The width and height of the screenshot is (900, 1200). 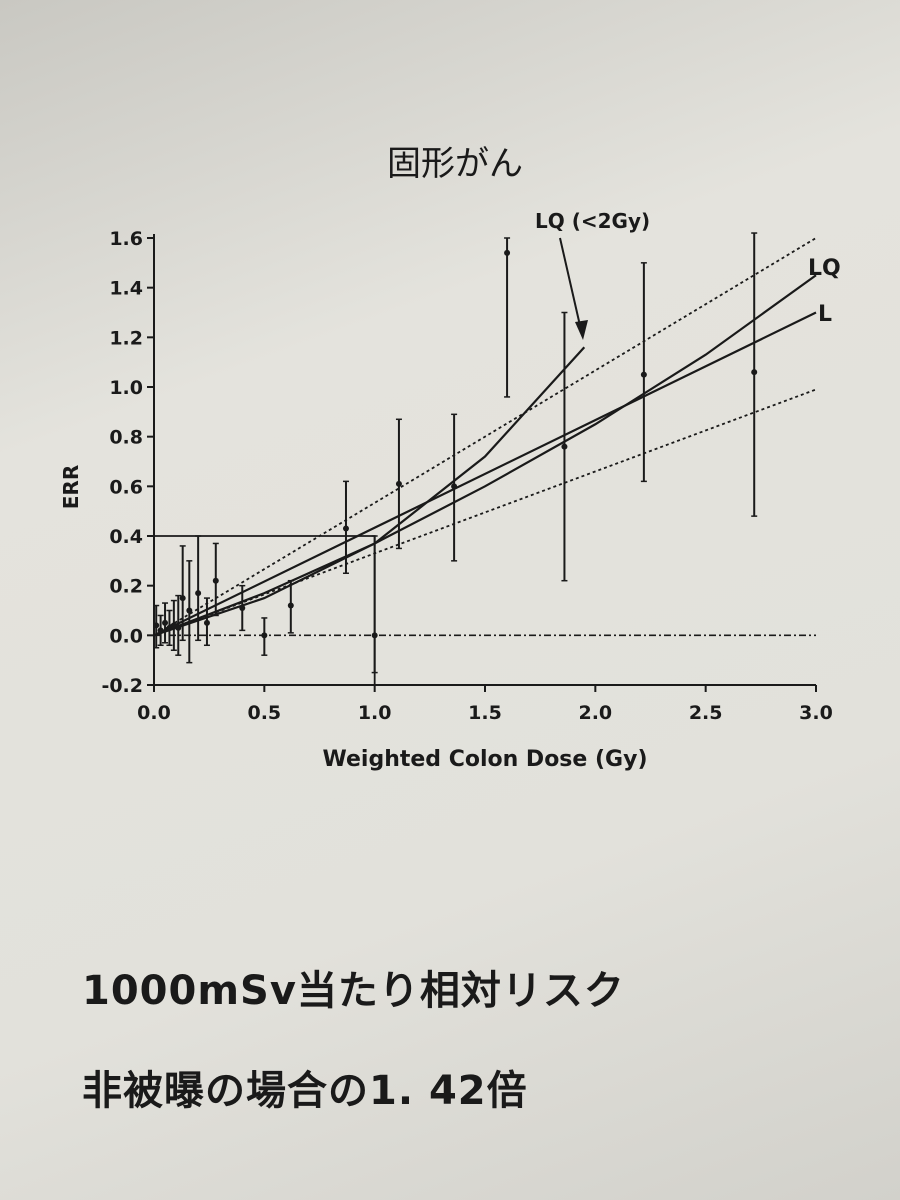 I want to click on chart-title: 固形がん, so click(x=455, y=164).